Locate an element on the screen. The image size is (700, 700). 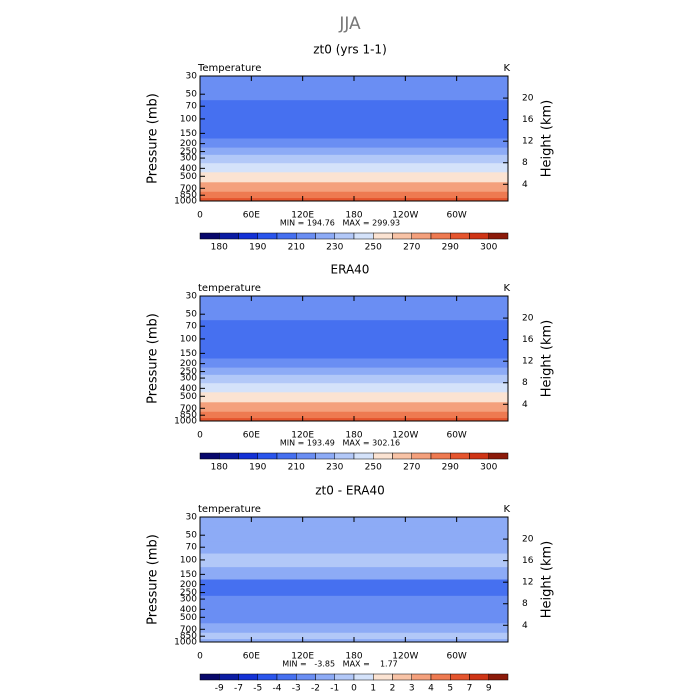
panel-title: zt0 (yrs 1-1) is located at coordinates (350, 50).